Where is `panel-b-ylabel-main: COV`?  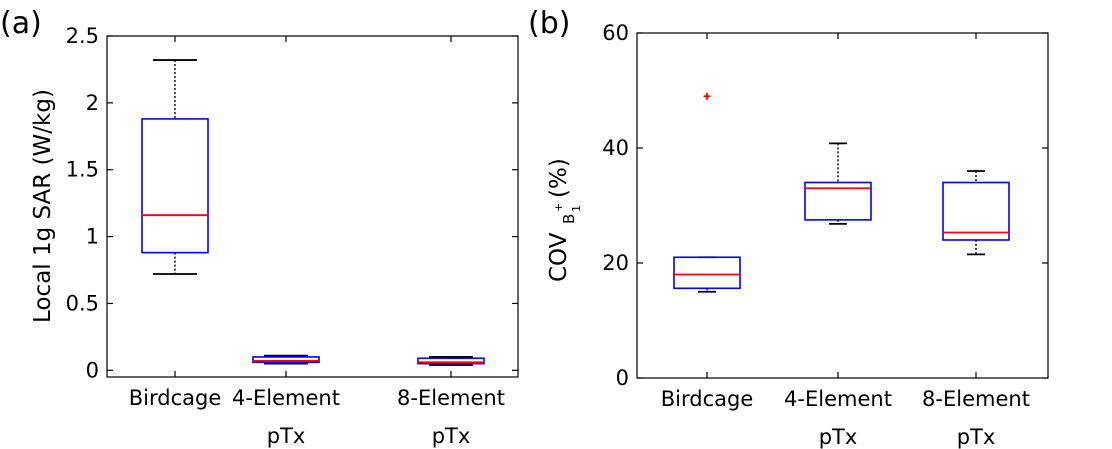
panel-b-ylabel-main: COV is located at coordinates (559, 257).